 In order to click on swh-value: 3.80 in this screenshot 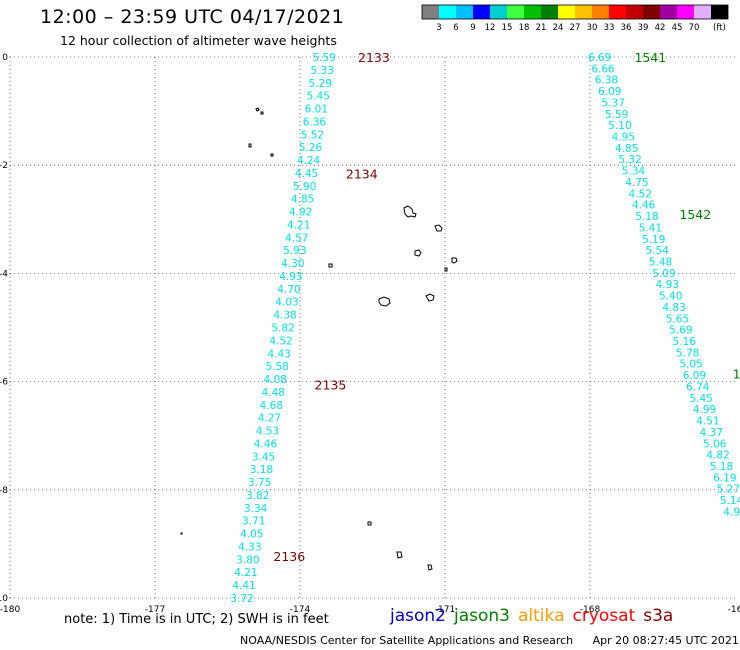, I will do `click(247, 560)`.